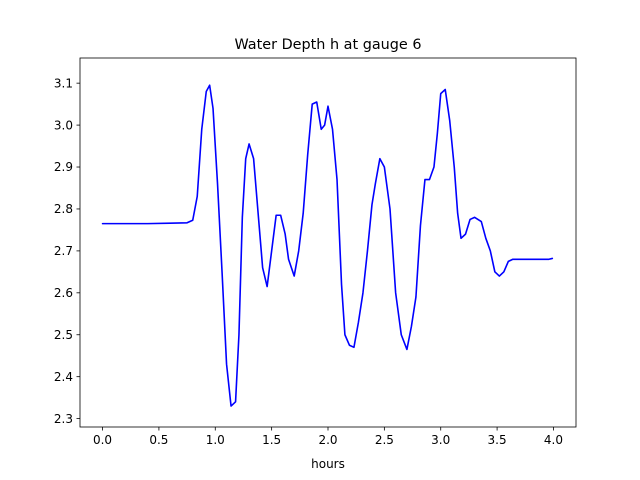 This screenshot has height=480, width=640. I want to click on y-tick-label: 2.7, so click(63, 251).